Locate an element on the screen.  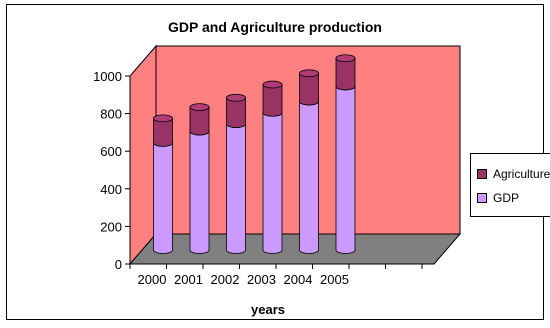
y-axis: 0 200 400 600 800 1000 is located at coordinates (112, 170).